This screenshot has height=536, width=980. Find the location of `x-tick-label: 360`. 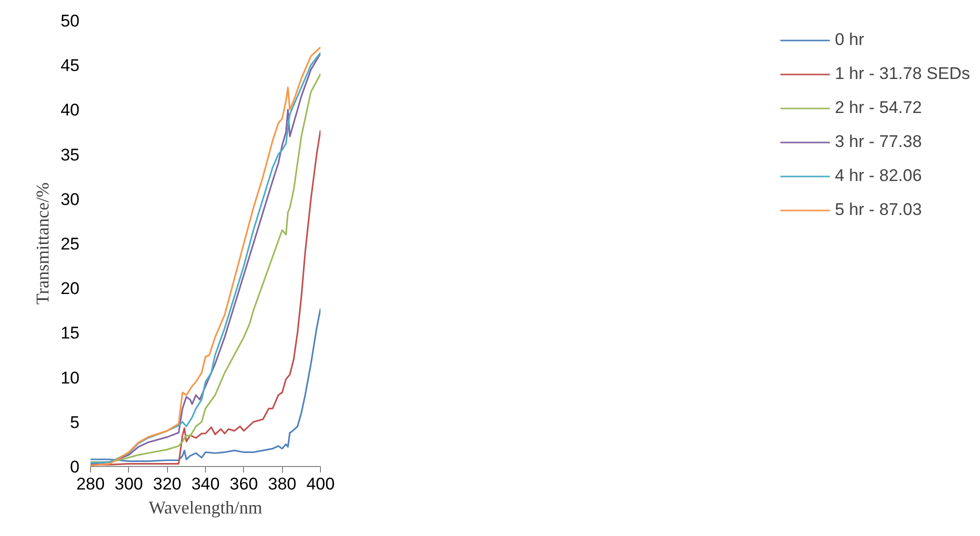

x-tick-label: 360 is located at coordinates (244, 484).